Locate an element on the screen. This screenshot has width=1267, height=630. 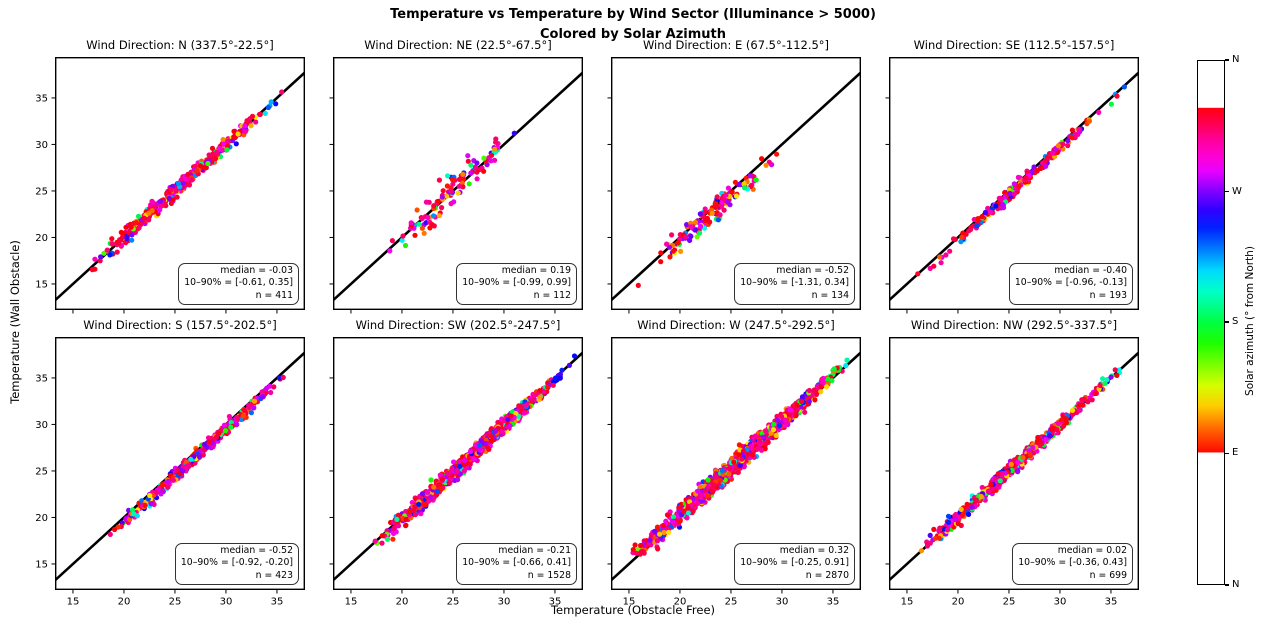
stats-count: n = 2870 is located at coordinates (827, 575).